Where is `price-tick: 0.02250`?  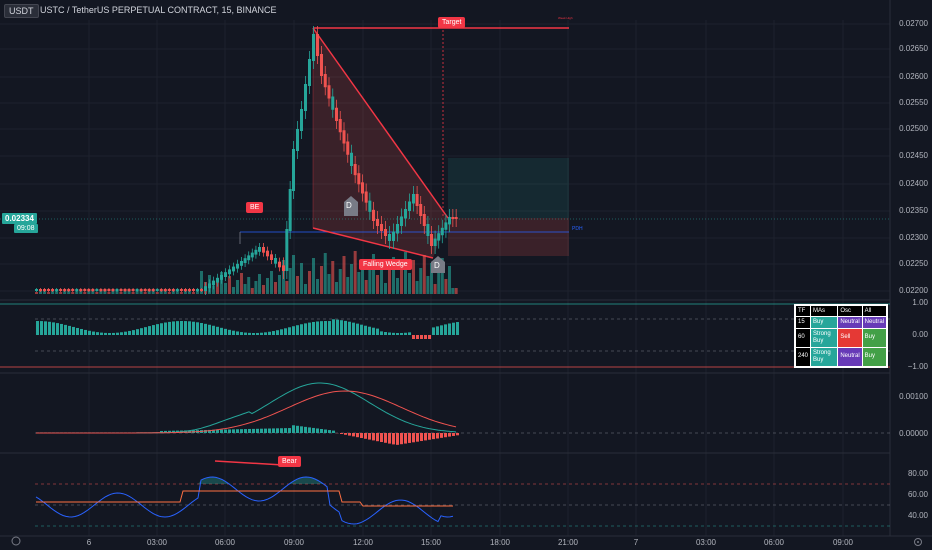
price-tick: 0.02250 is located at coordinates (913, 263).